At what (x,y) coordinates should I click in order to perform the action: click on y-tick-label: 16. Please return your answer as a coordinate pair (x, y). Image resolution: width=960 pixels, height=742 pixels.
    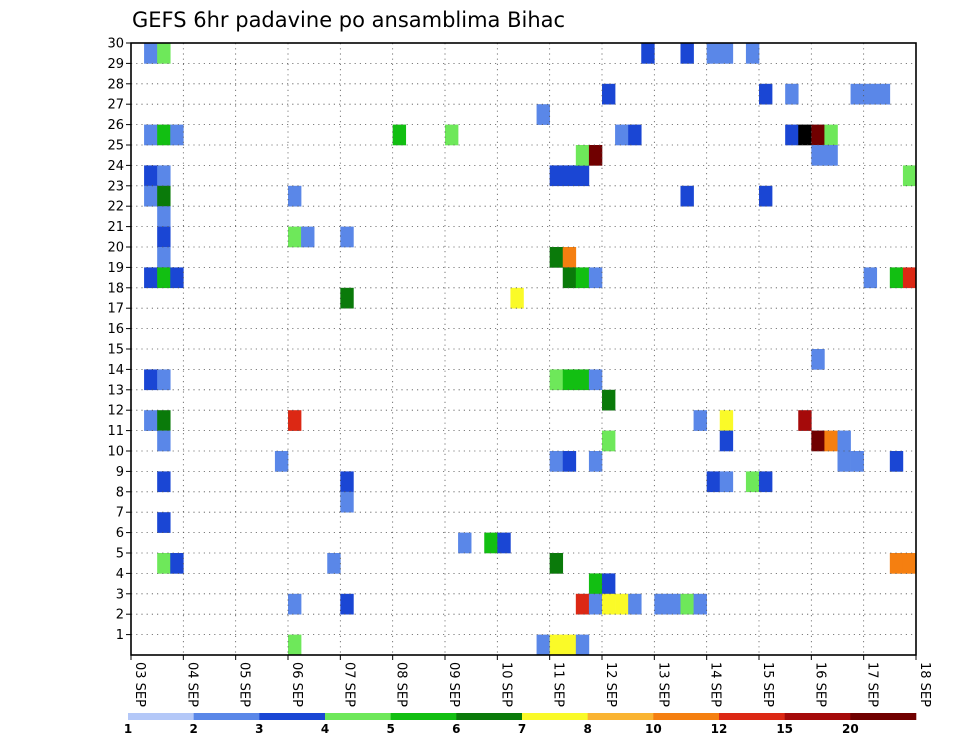
    Looking at the image, I should click on (115, 329).